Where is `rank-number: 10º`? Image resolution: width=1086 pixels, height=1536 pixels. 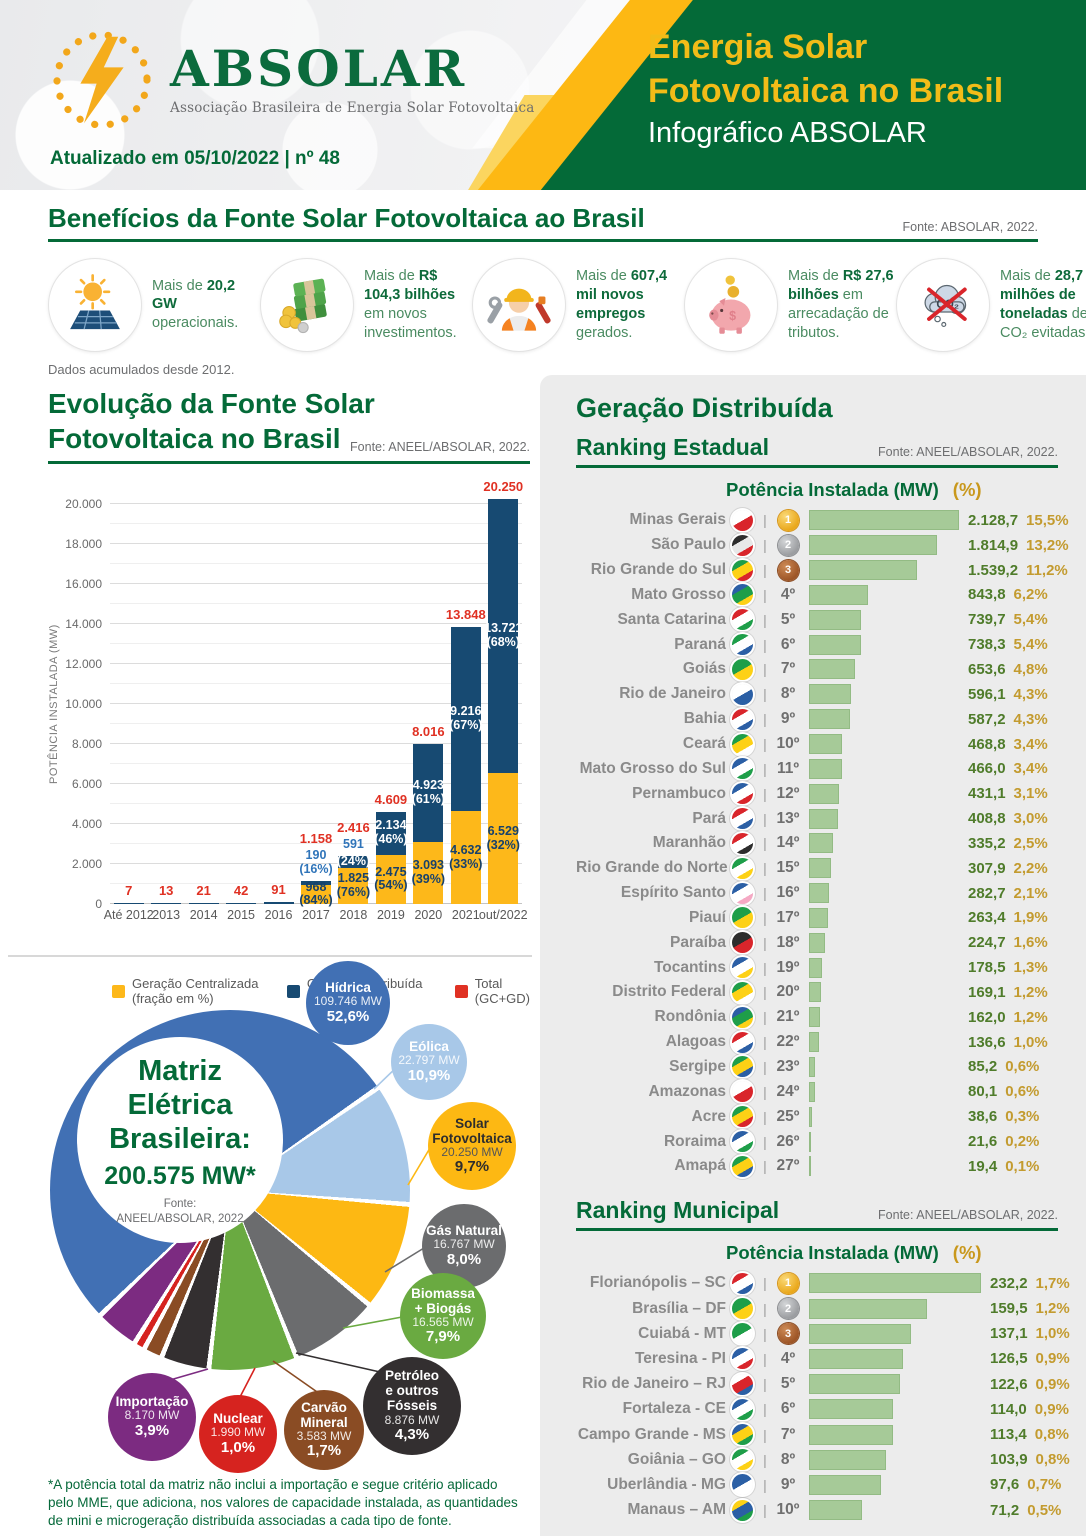
rank-number: 10º is located at coordinates (788, 744).